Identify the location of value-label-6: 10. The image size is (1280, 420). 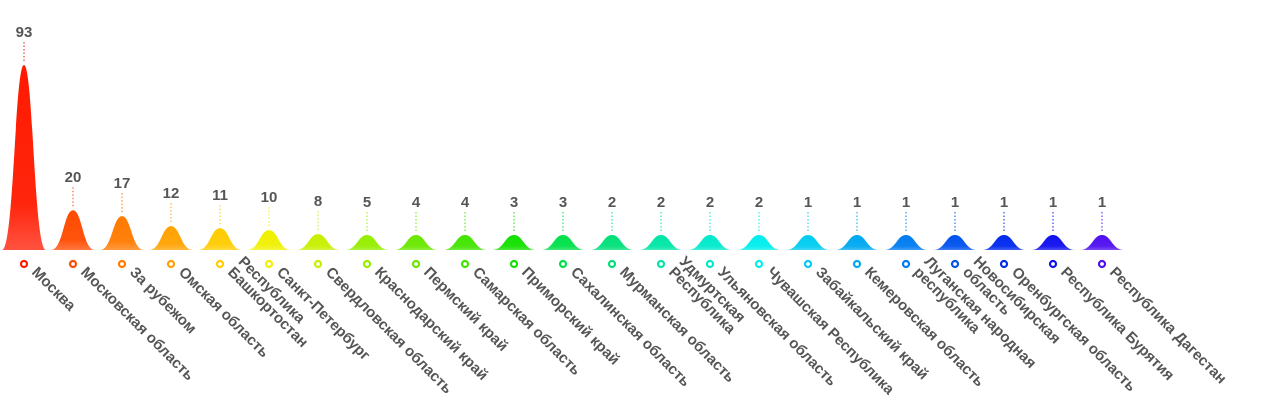
(269, 197).